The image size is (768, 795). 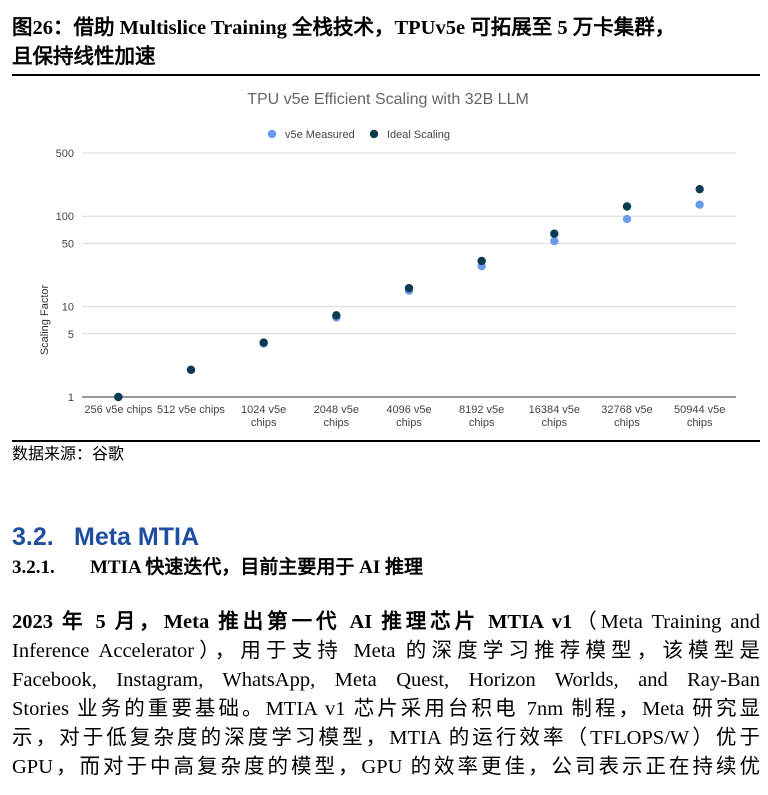 I want to click on paragraph-line-5: 示，对于低复杂度的深度学习模型，MTIA 的运行效率（TFLOPS/W）优于, so click(x=386, y=738).